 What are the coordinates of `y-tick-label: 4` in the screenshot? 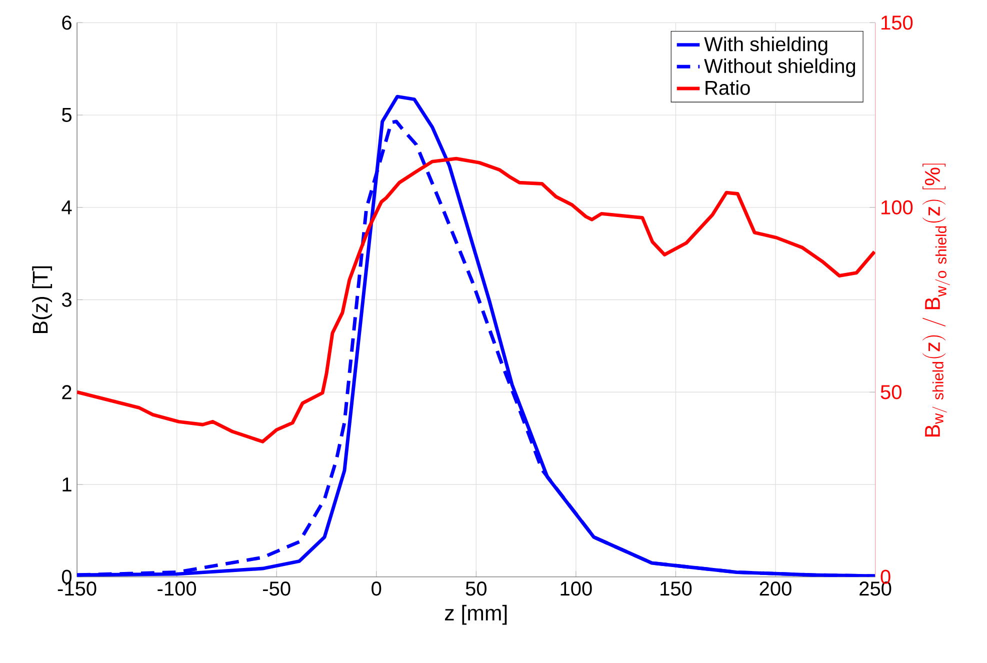 It's located at (67, 207).